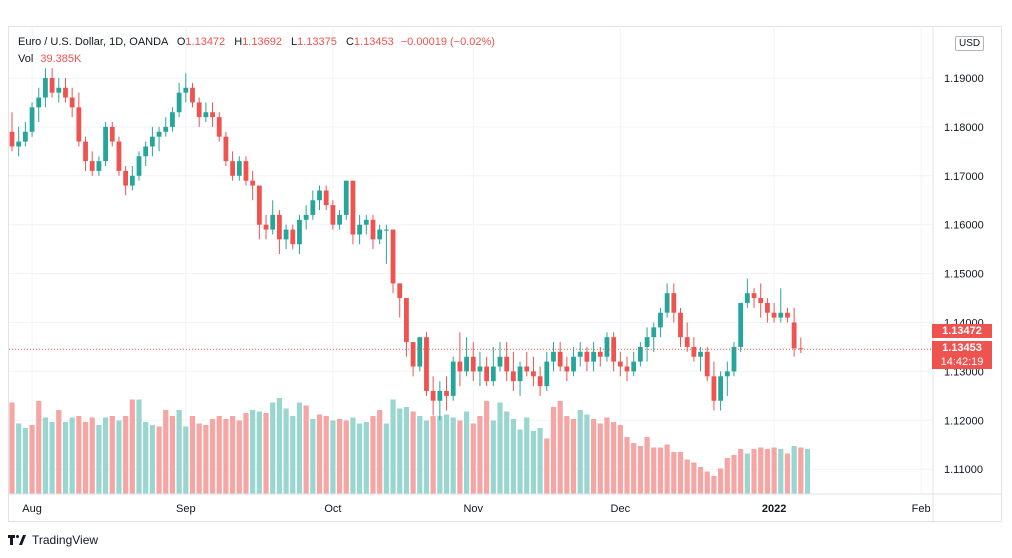 This screenshot has width=1012, height=558. I want to click on vol-value: 39.385K, so click(61, 59).